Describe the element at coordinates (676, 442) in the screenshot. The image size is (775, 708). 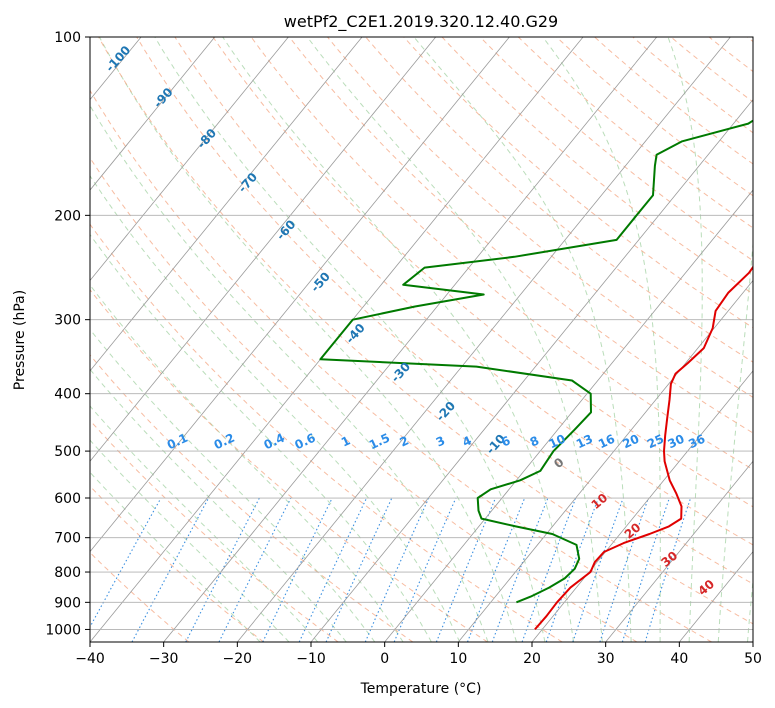
I see `mixing-ratio-label: 30` at that location.